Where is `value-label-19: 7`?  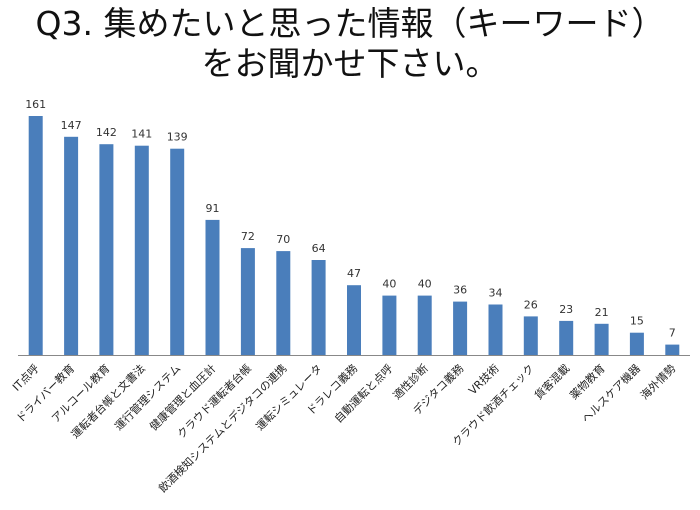 value-label-19: 7 is located at coordinates (672, 333).